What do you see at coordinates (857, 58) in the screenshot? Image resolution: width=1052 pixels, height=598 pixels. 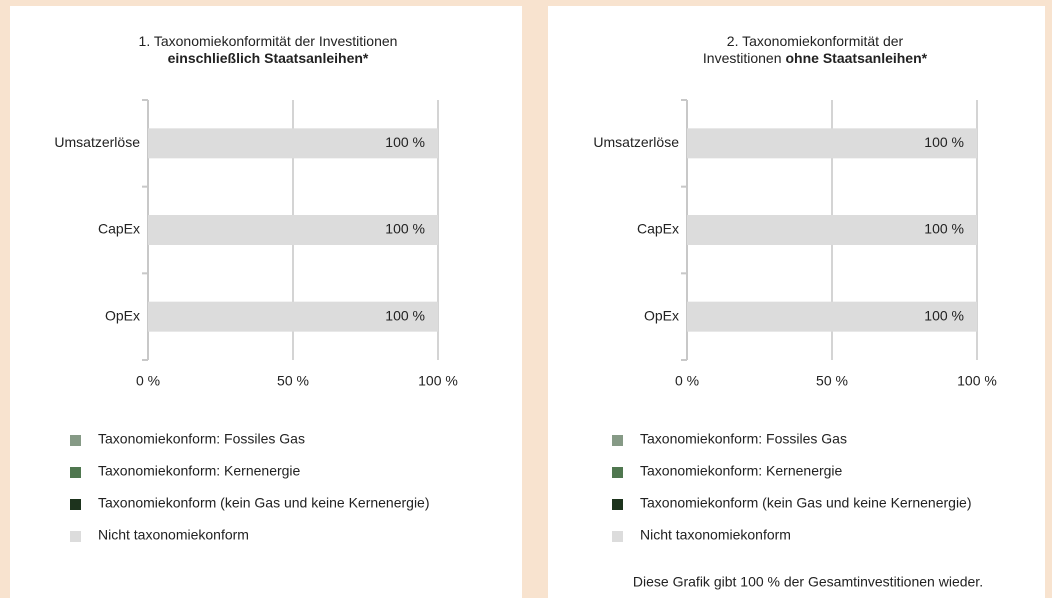 I see `title-part: ohne Staatsanleihen*` at bounding box center [857, 58].